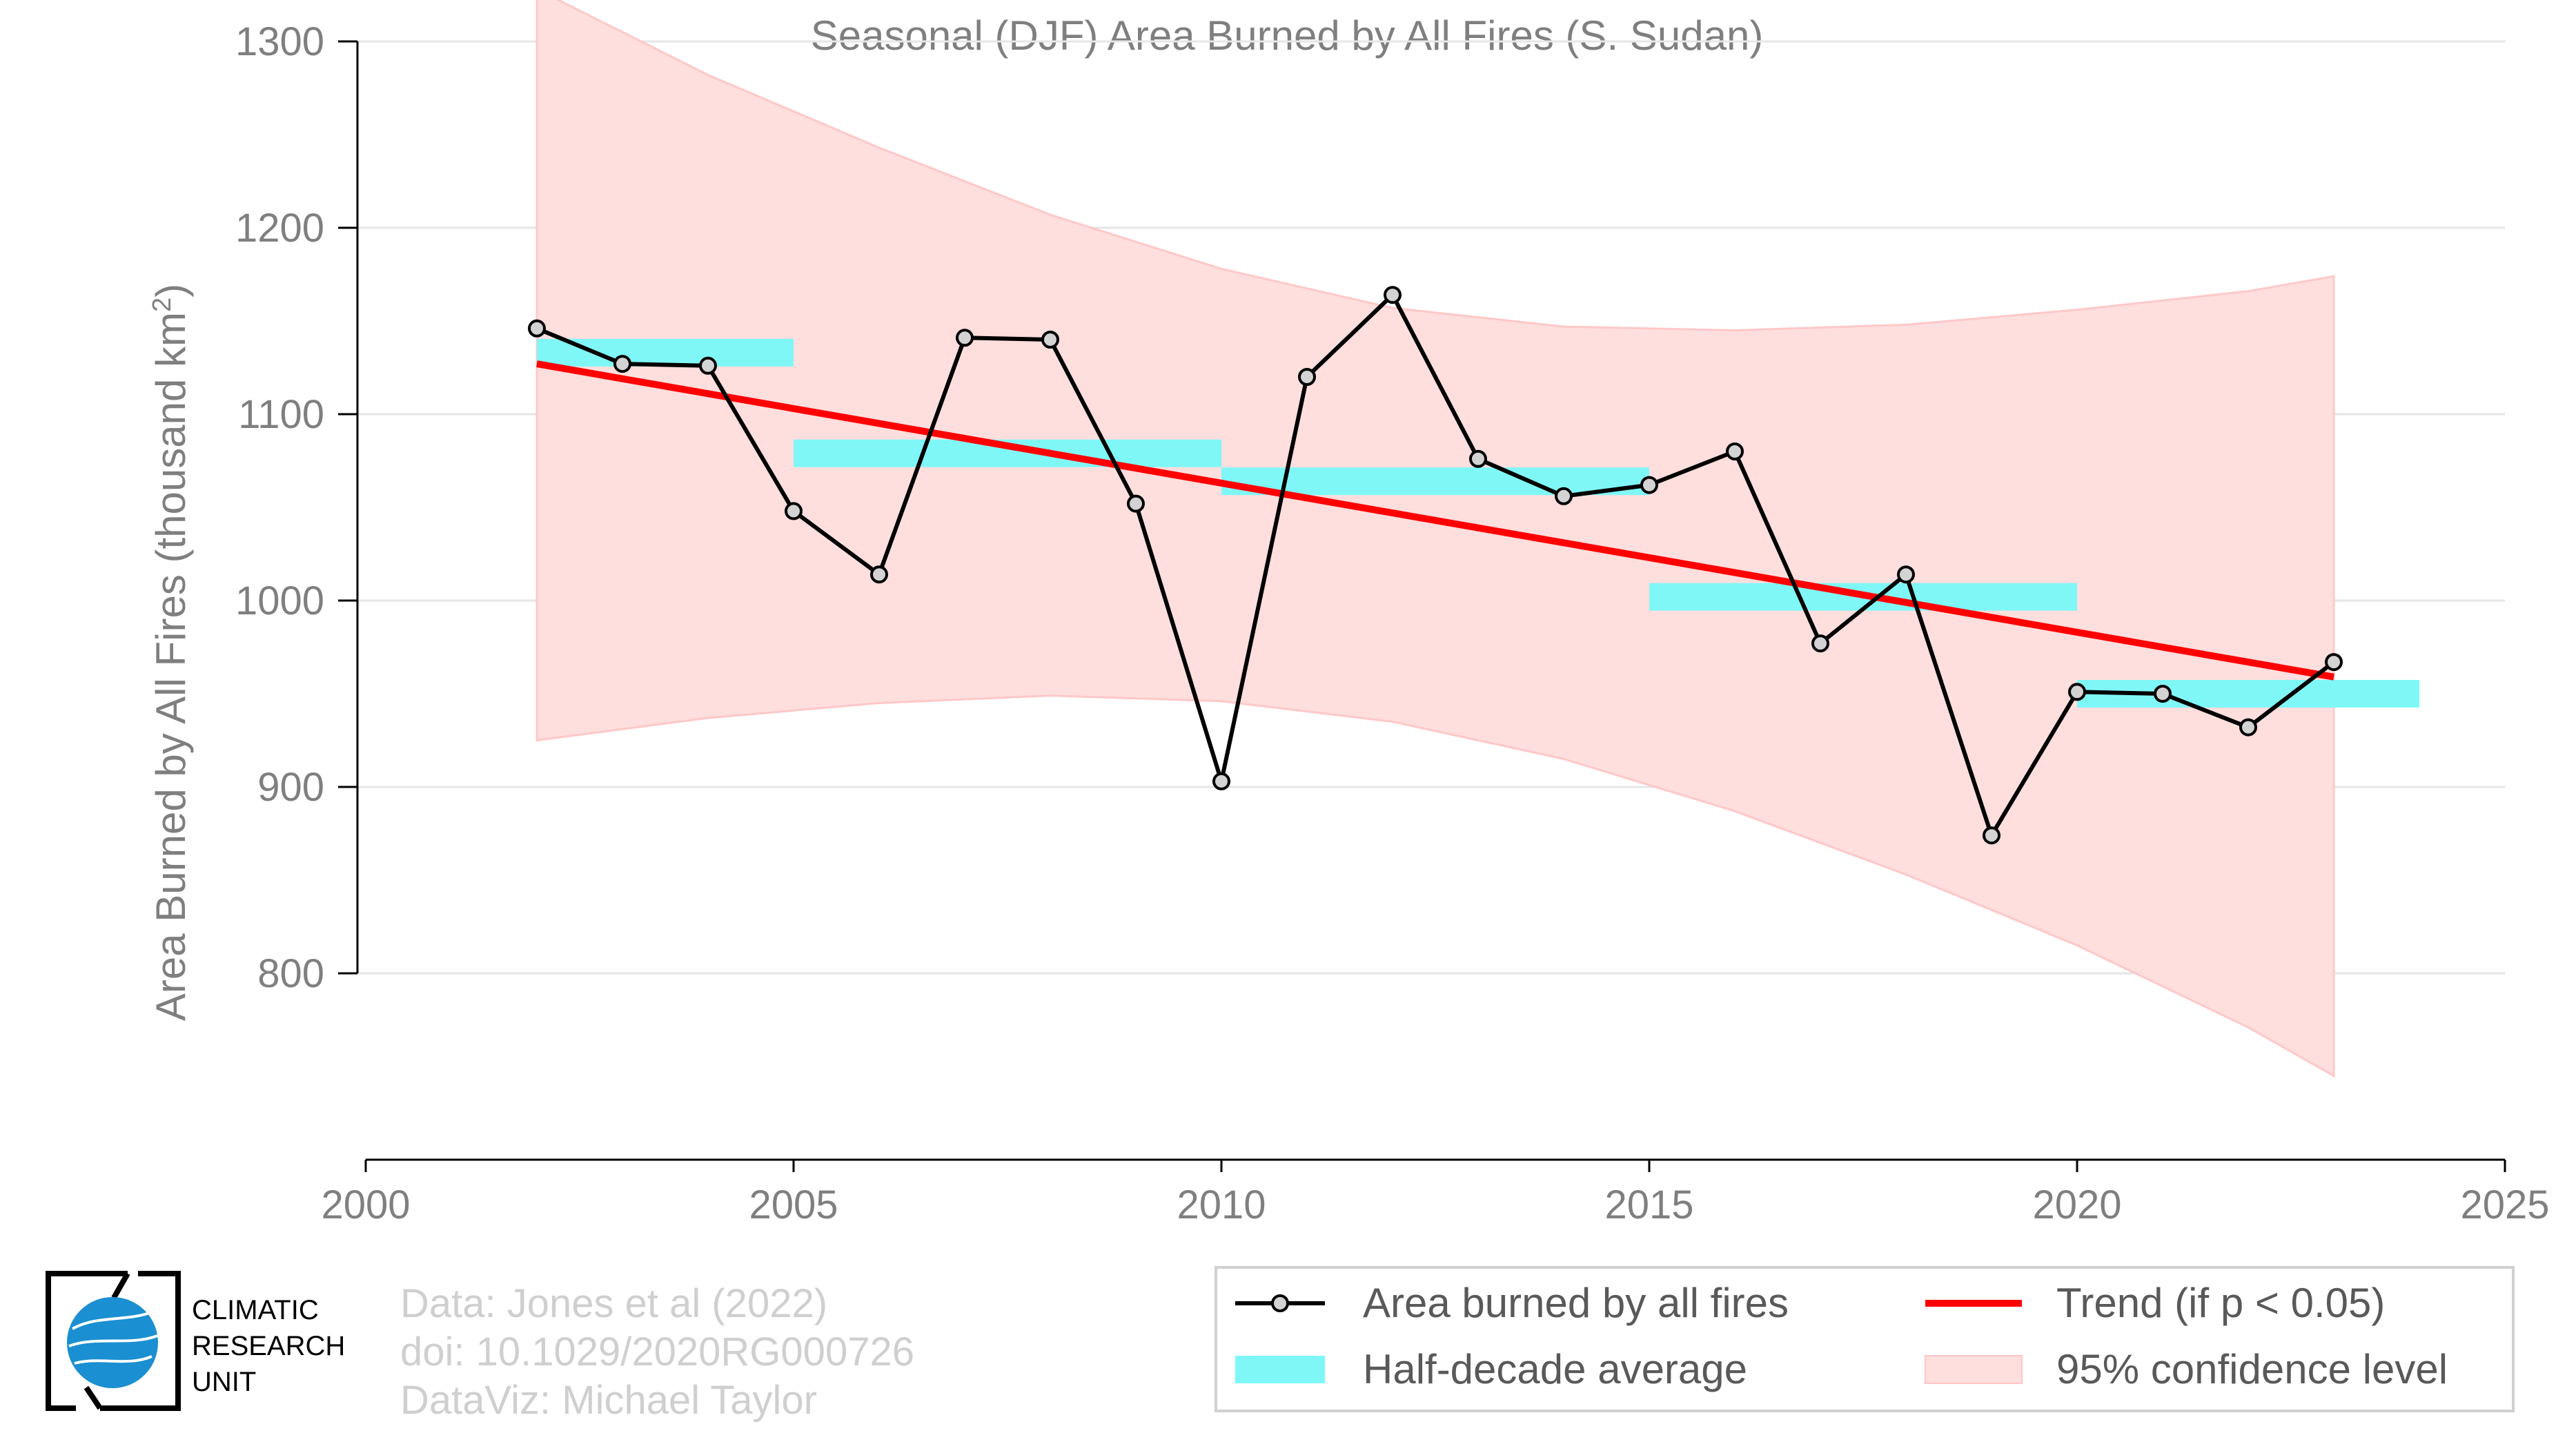  Describe the element at coordinates (255, 1310) in the screenshot. I see `logo-text-line1: CLIMATIC` at that location.